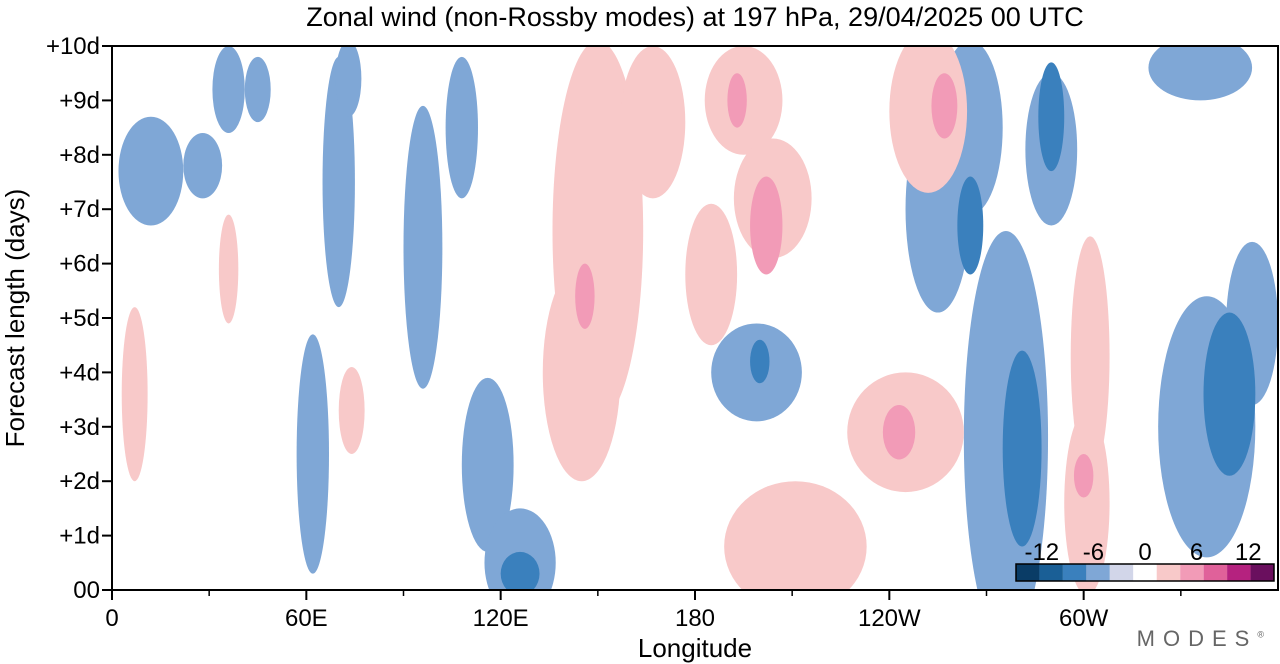 Image resolution: width=1280 pixels, height=664 pixels. I want to click on y-tick-label: +2d, so click(79, 481).